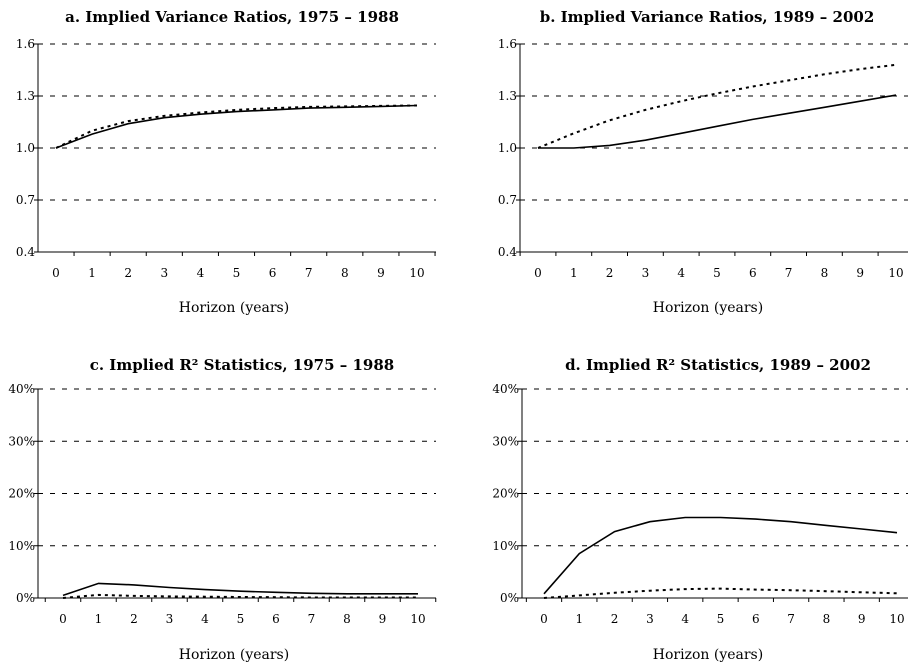 This screenshot has width=908, height=664. What do you see at coordinates (242, 365) in the screenshot?
I see `chart-title: c. Implied R² Statistics, 1975 – 1988` at bounding box center [242, 365].